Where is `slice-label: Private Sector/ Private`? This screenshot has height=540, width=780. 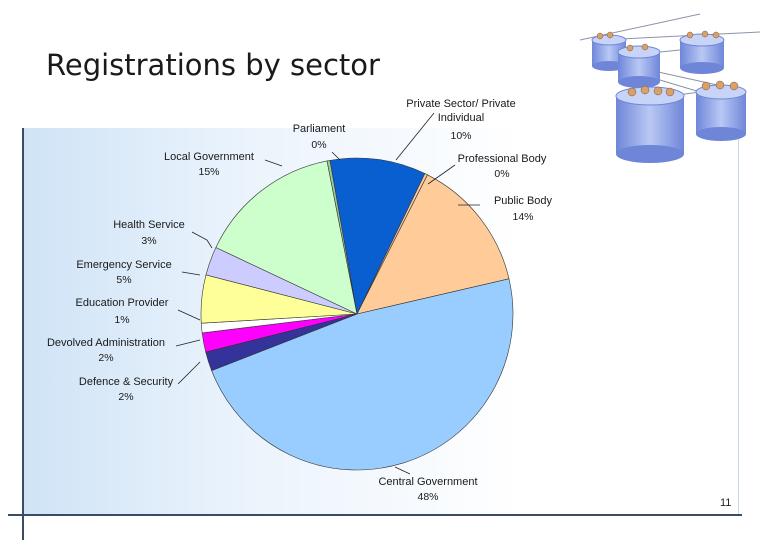 slice-label: Private Sector/ Private is located at coordinates (460, 104).